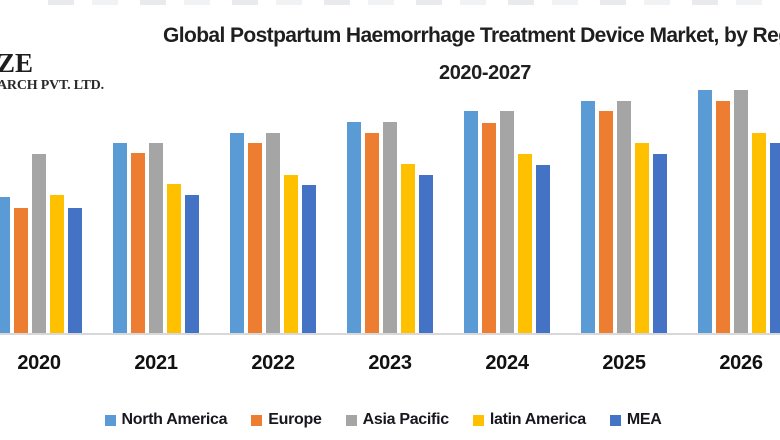 This screenshot has height=440, width=780. I want to click on logo-text-partial: ZE, so click(17, 63).